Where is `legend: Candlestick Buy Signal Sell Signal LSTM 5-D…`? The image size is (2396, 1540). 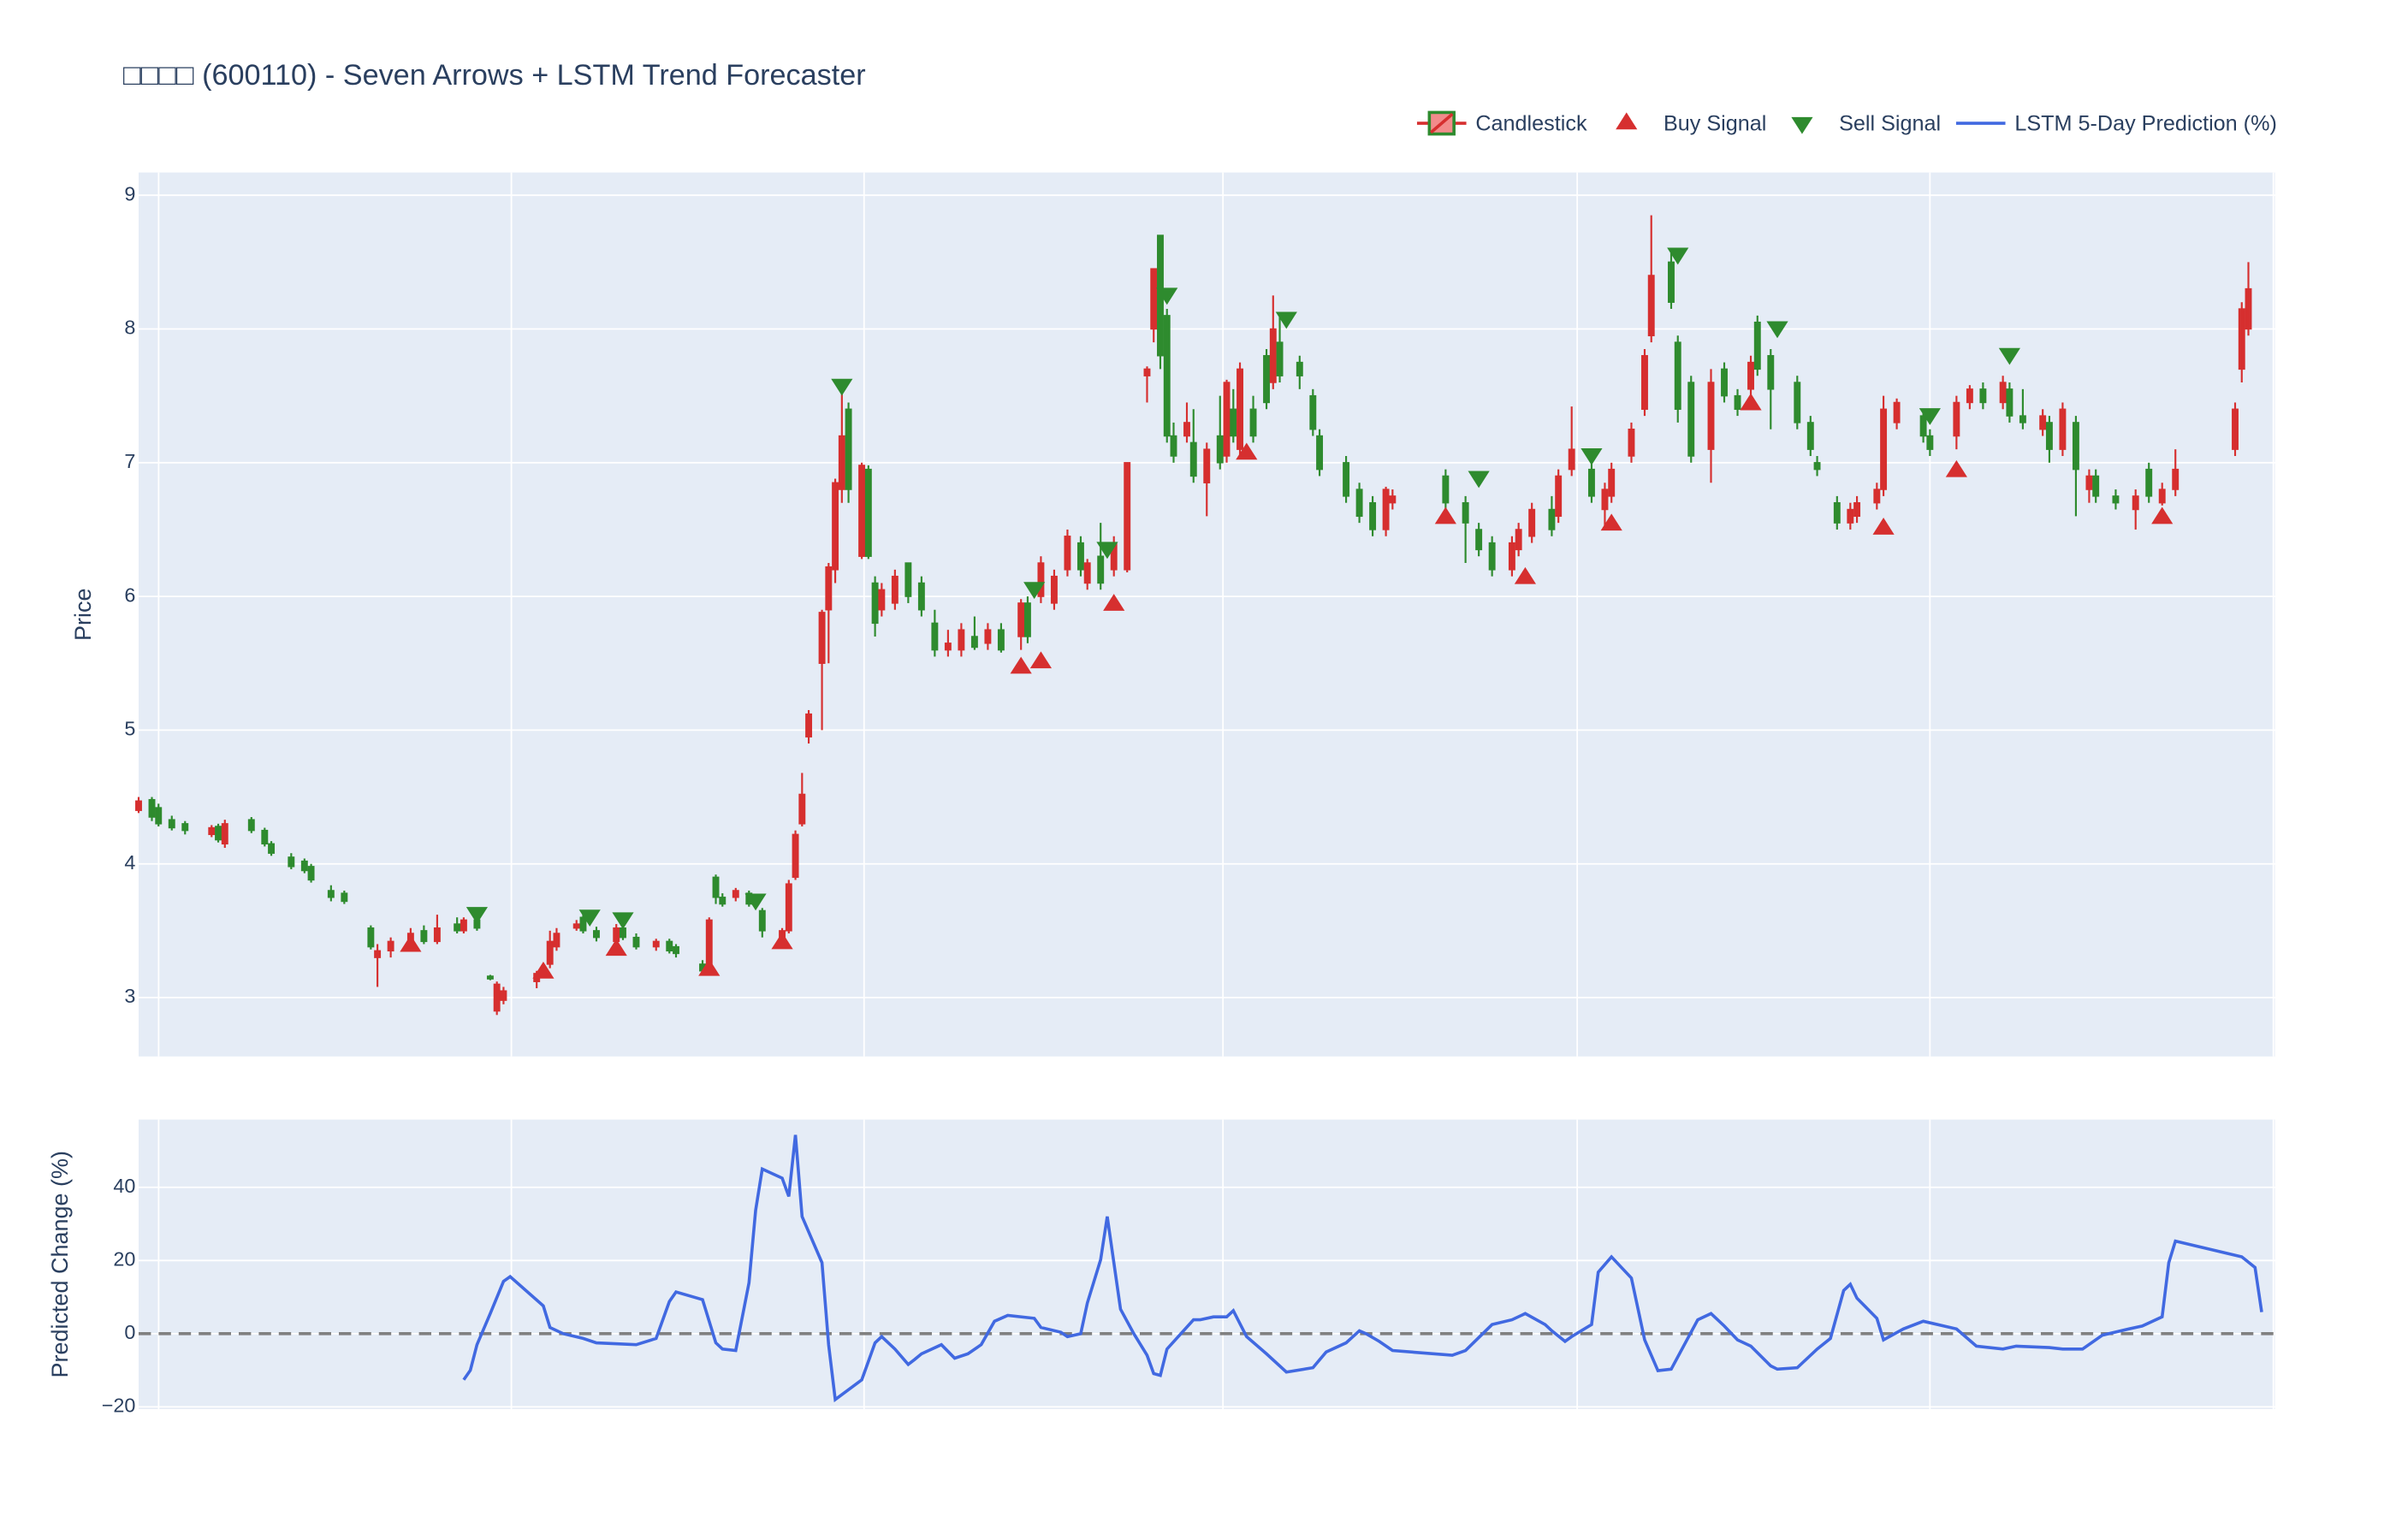 legend: Candlestick Buy Signal Sell Signal LSTM 5-D… is located at coordinates (1846, 122).